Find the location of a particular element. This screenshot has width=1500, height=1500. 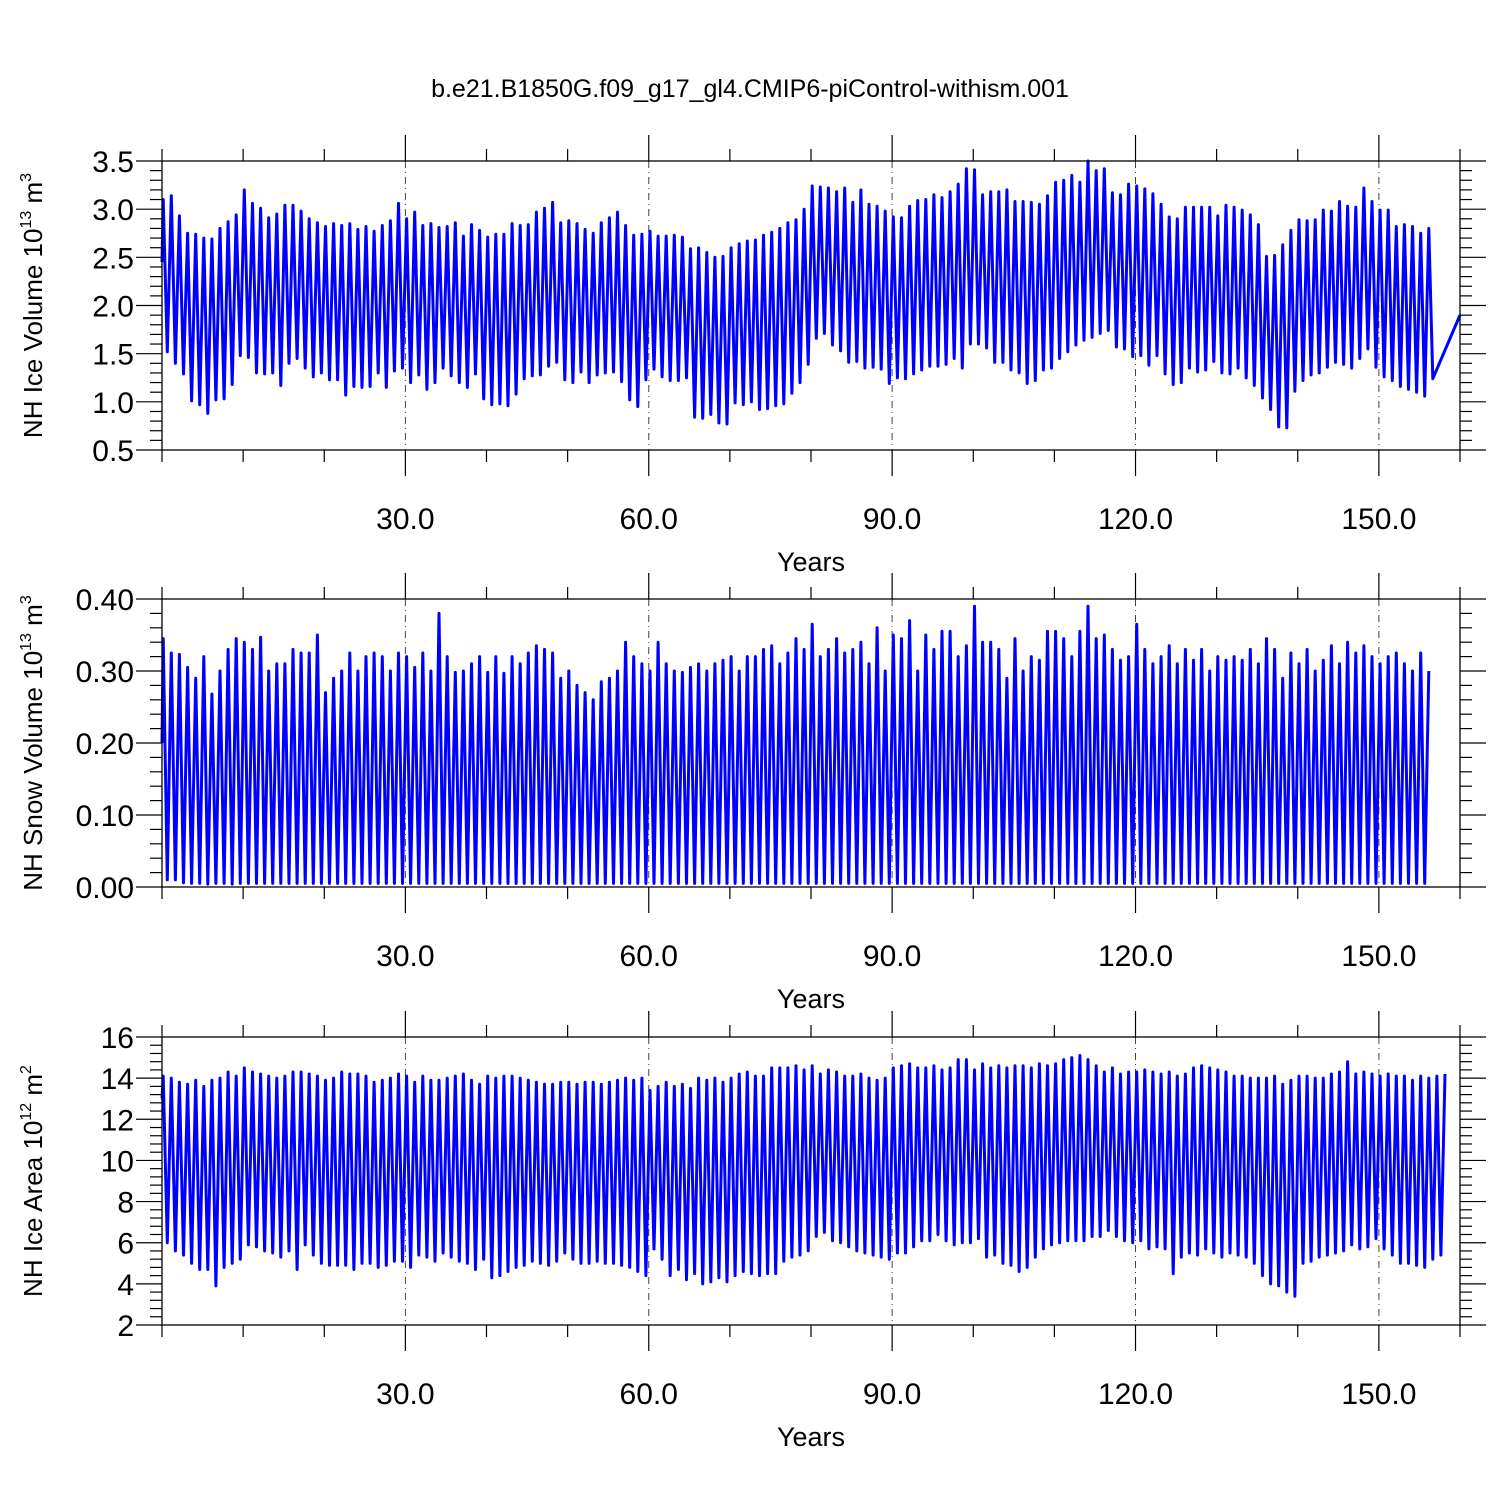

ice-volume-xtick-label: 30.0 is located at coordinates (405, 519).